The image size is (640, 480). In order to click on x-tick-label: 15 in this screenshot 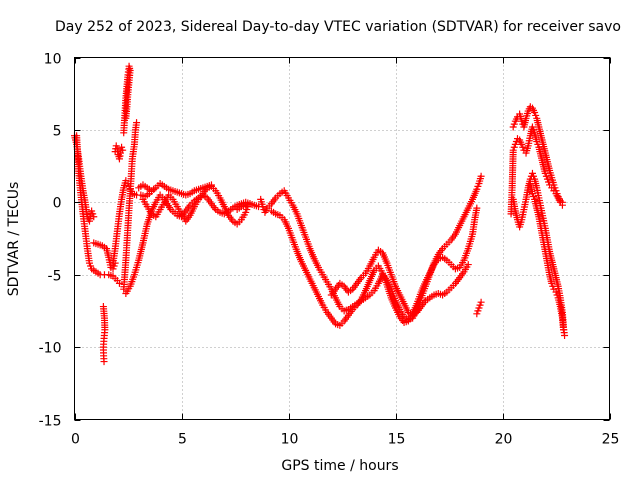, I will do `click(397, 440)`.